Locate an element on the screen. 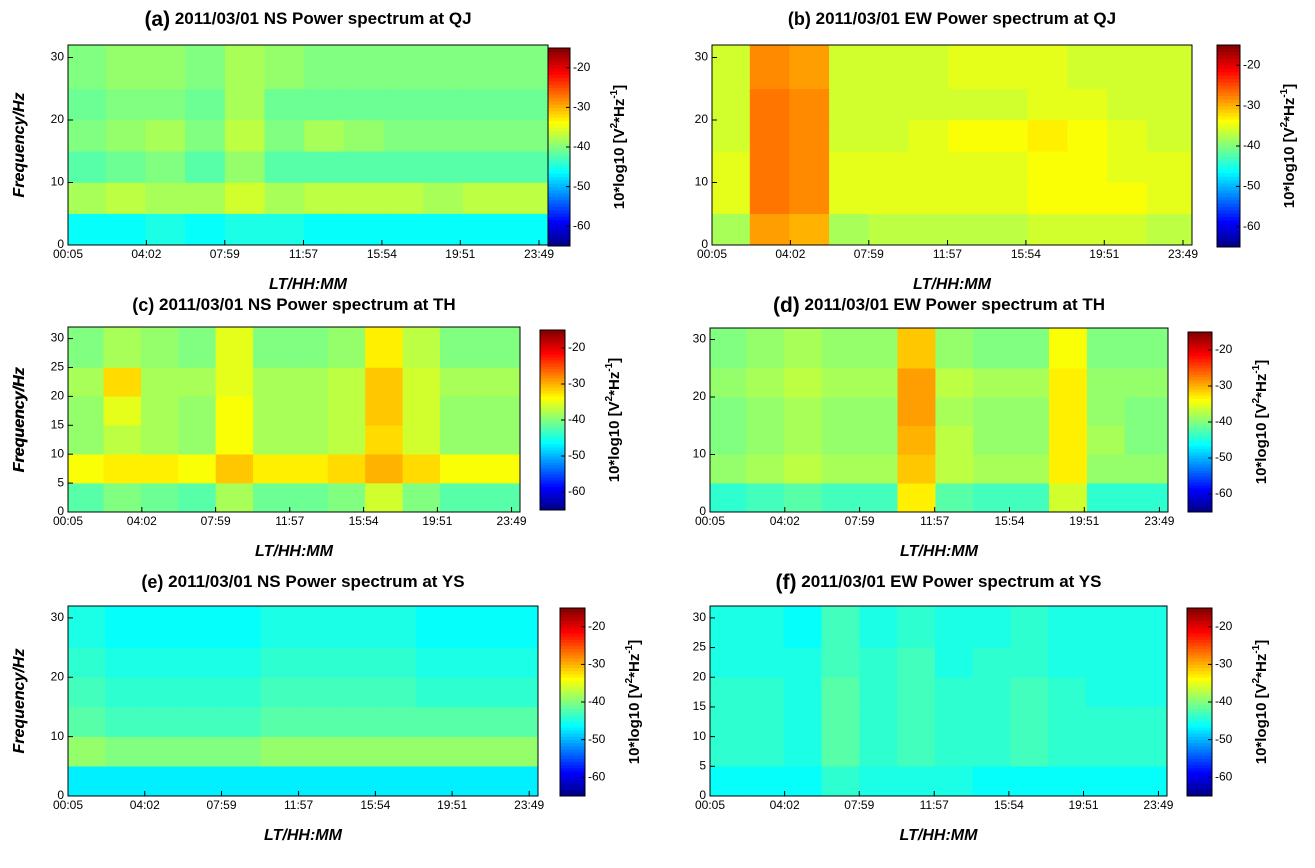 This screenshot has height=868, width=1315. plot-frame is located at coordinates (952, 145).